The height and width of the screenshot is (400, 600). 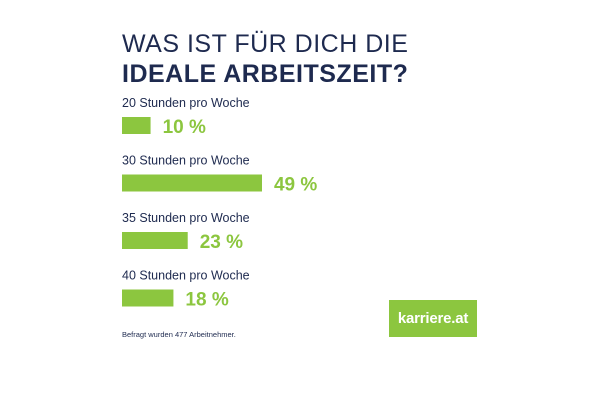 I want to click on footnote: Befragt wurden 477 Arbeitnehmer., so click(x=179, y=334).